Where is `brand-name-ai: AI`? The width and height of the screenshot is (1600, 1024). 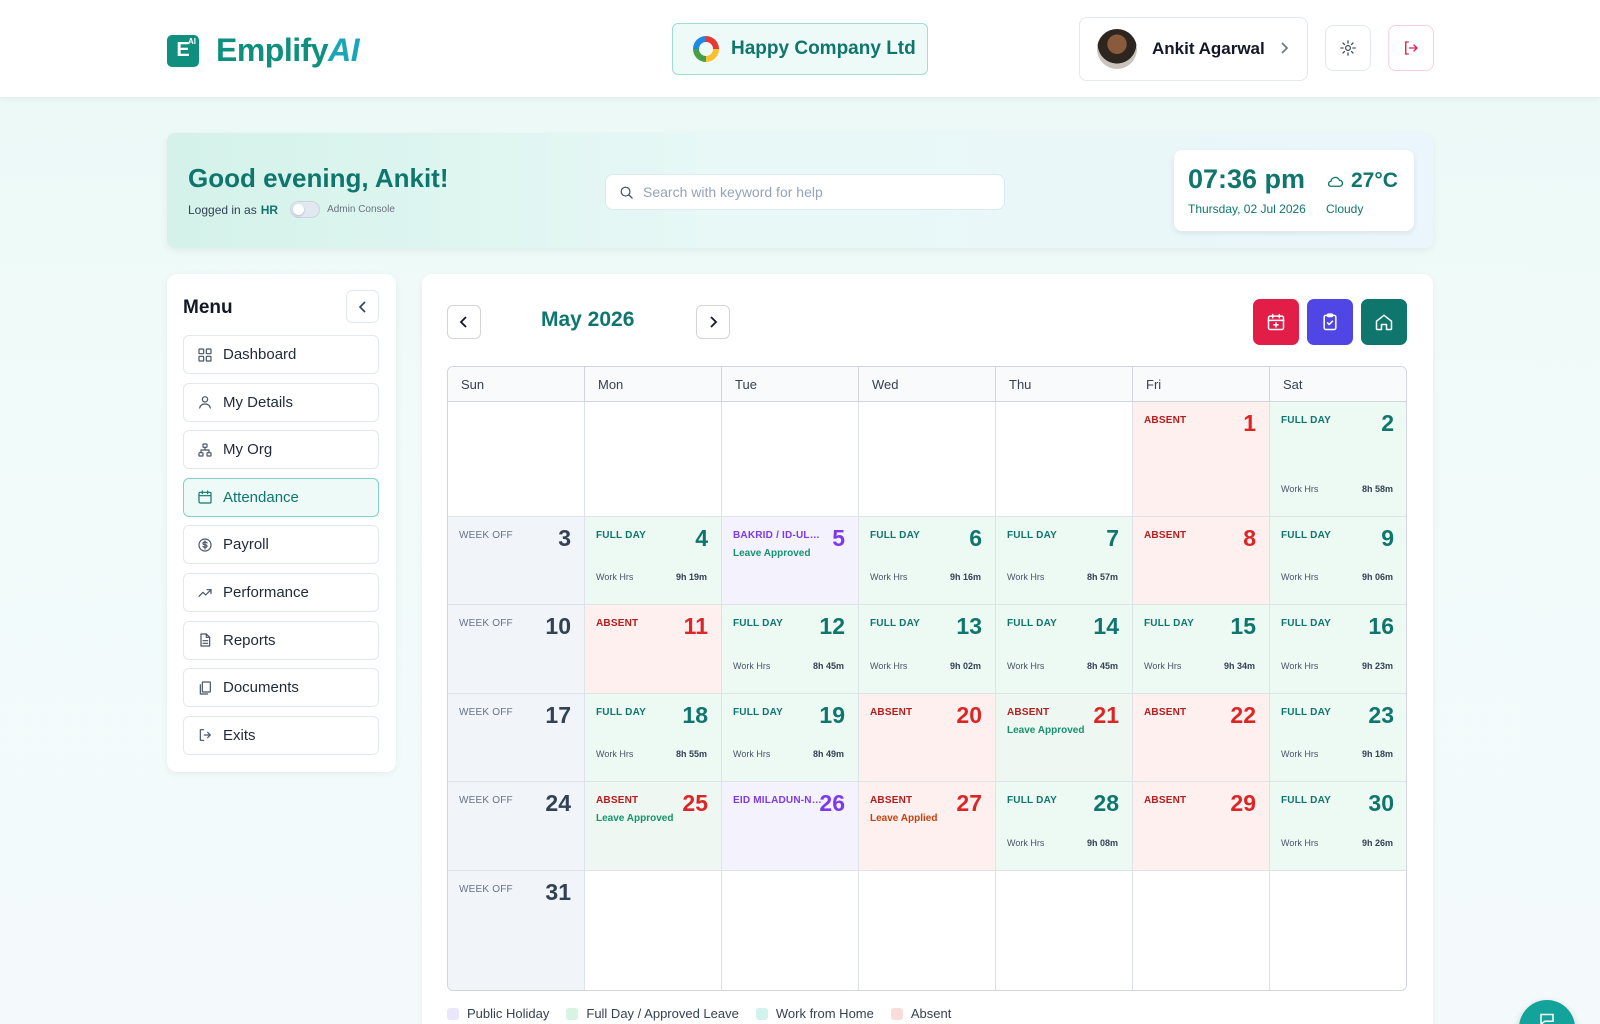
brand-name-ai: AI is located at coordinates (344, 50).